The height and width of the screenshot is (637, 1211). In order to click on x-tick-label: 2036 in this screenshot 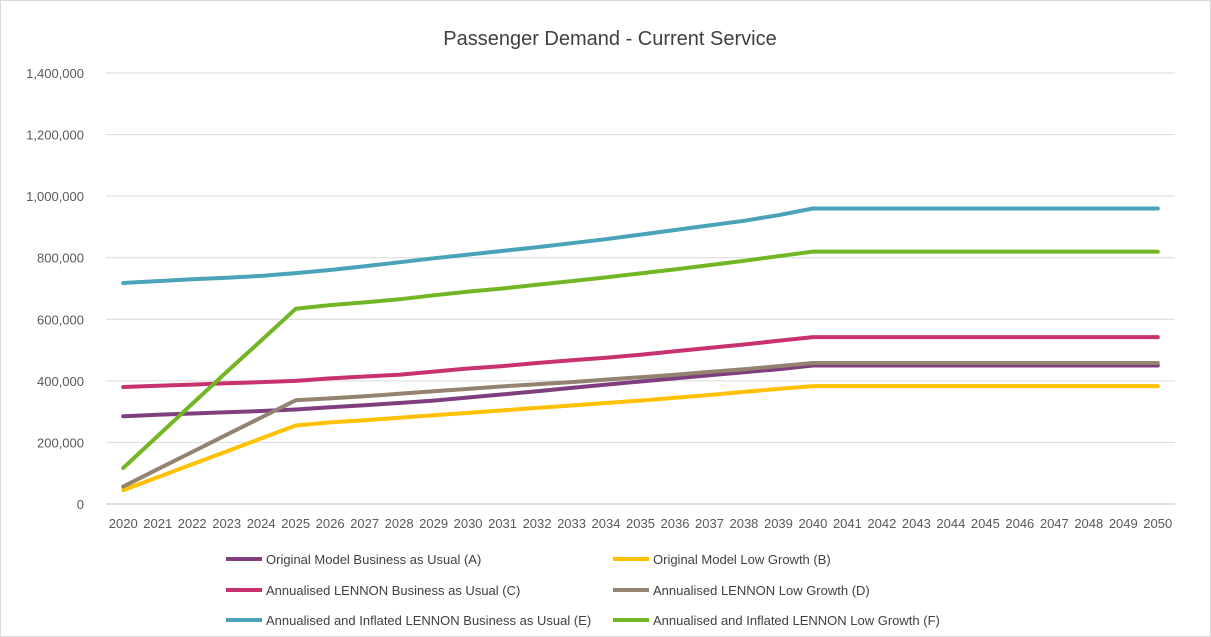, I will do `click(675, 523)`.